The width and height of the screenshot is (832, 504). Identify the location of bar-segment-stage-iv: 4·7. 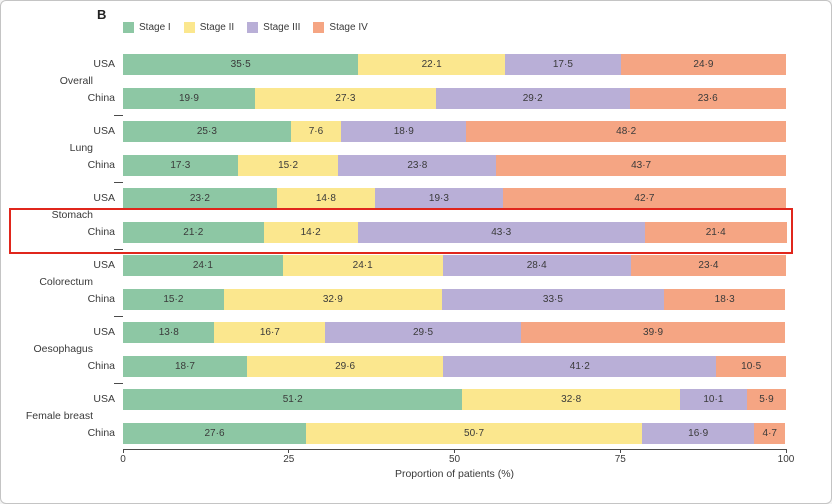
(770, 433).